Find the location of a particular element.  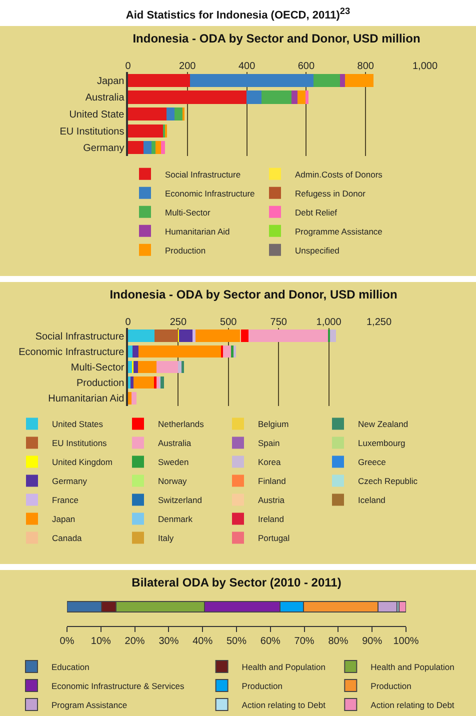

chart-title: Indonesia - ODA by Sector and Donor, USD million is located at coordinates (254, 294).